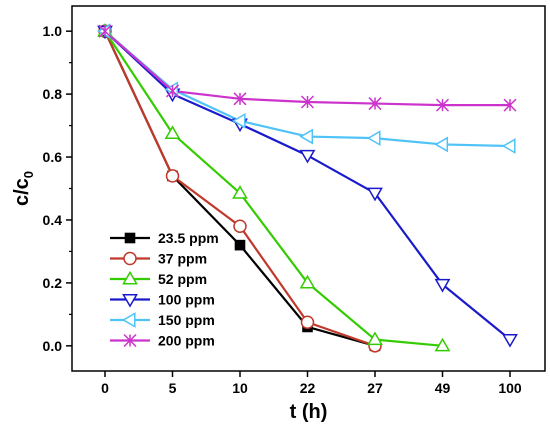 The image size is (550, 429). Describe the element at coordinates (53, 94) in the screenshot. I see `y-tick-label: 0.8` at that location.